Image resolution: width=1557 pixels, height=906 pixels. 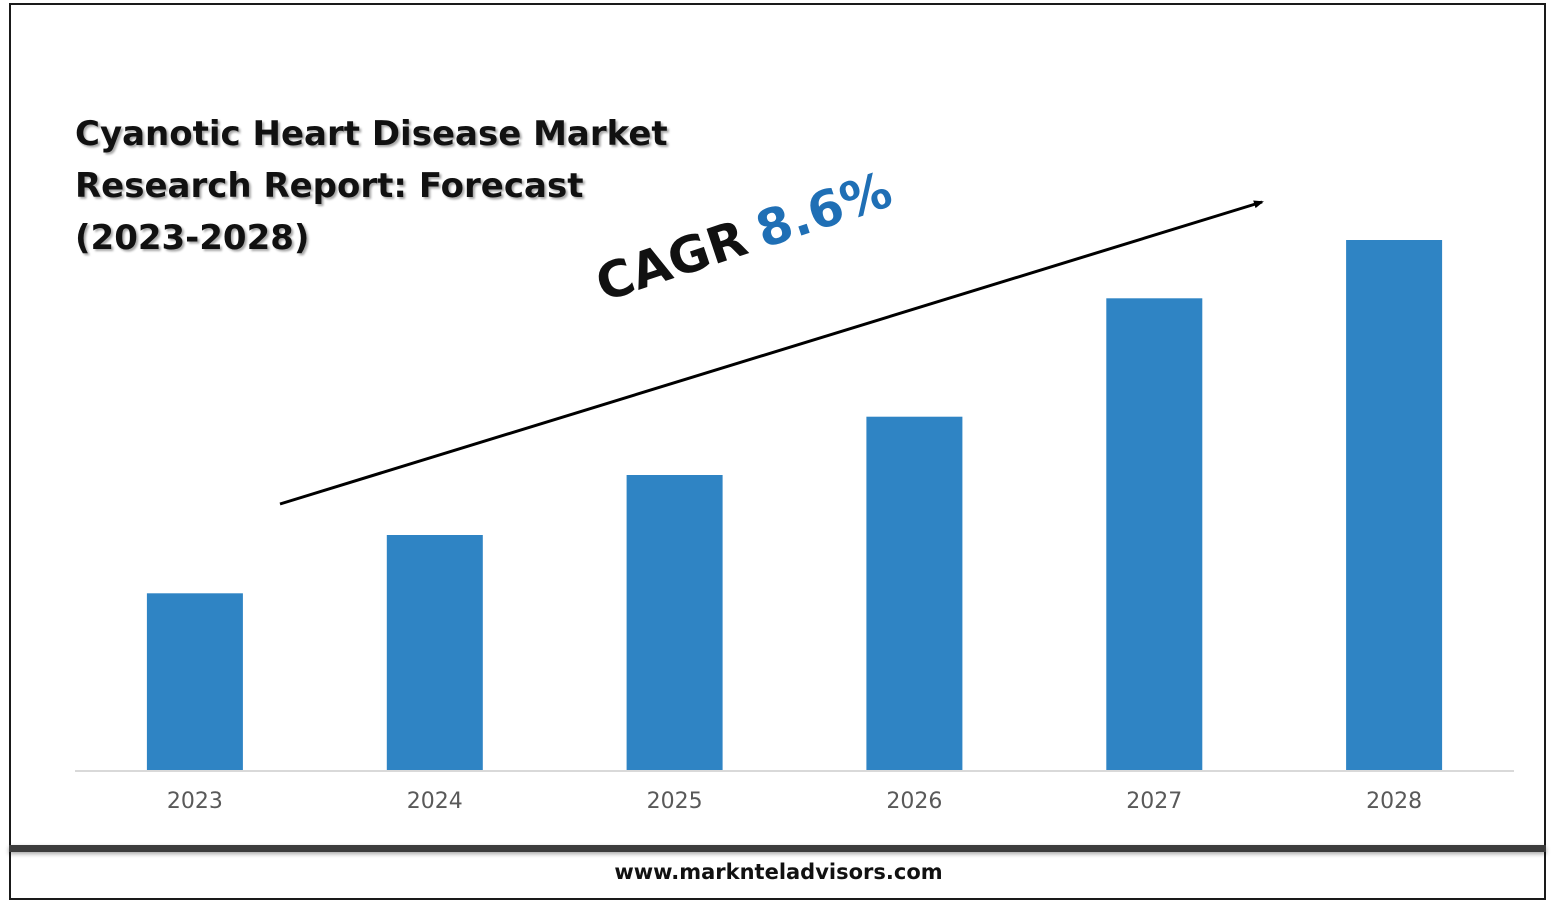 I want to click on bar-2023, so click(x=194, y=681).